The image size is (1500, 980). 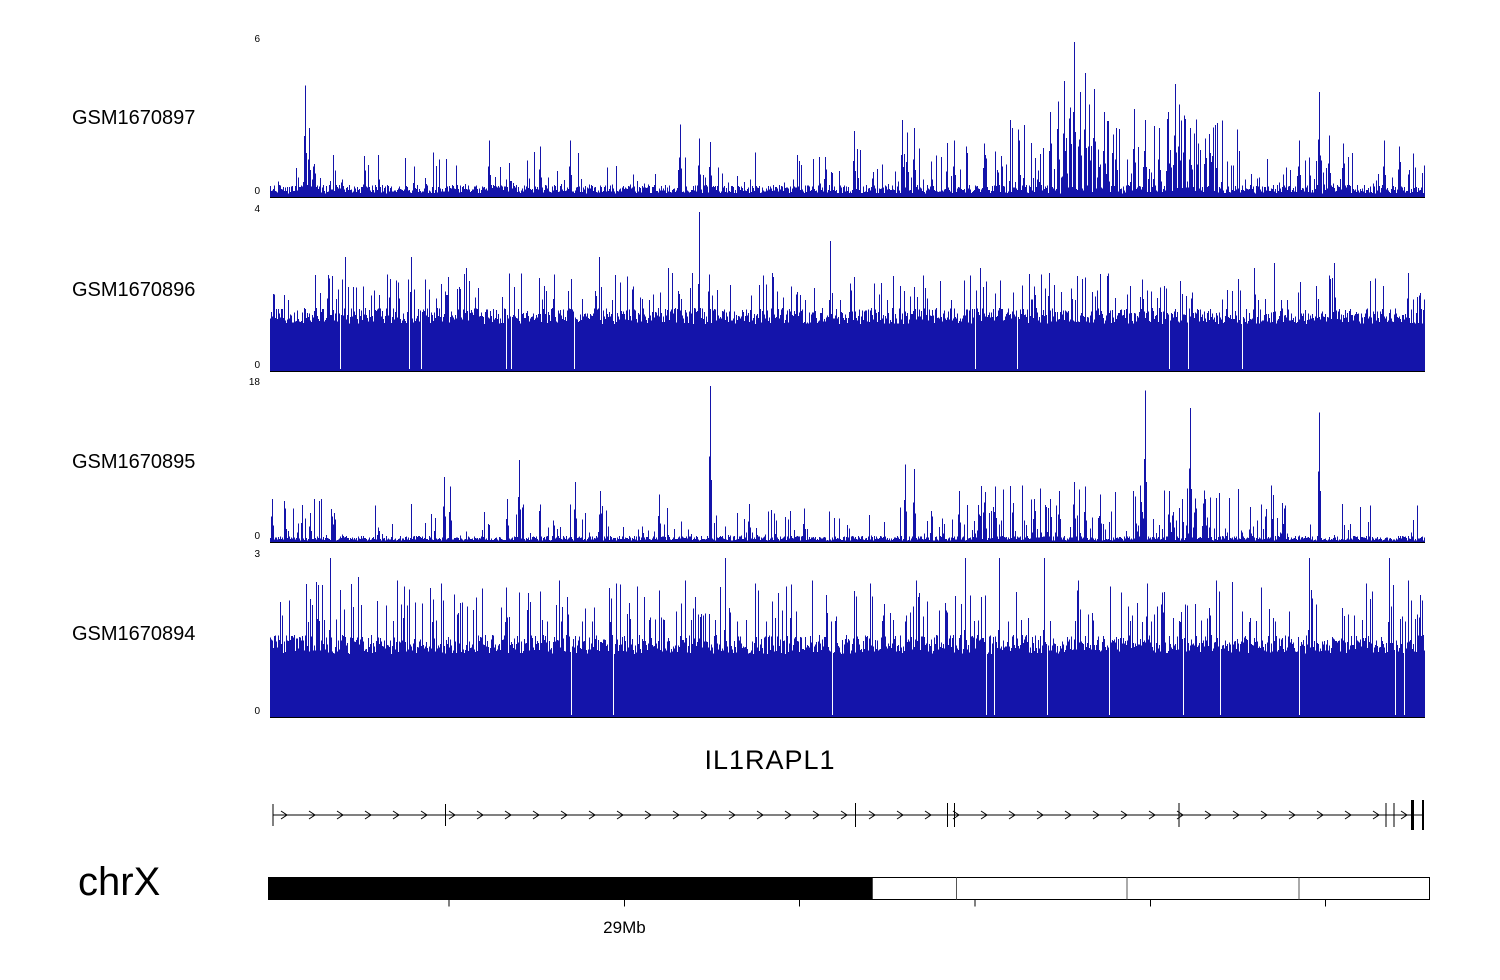 What do you see at coordinates (134, 462) in the screenshot?
I see `track-label-gsm1670895: GSM1670895` at bounding box center [134, 462].